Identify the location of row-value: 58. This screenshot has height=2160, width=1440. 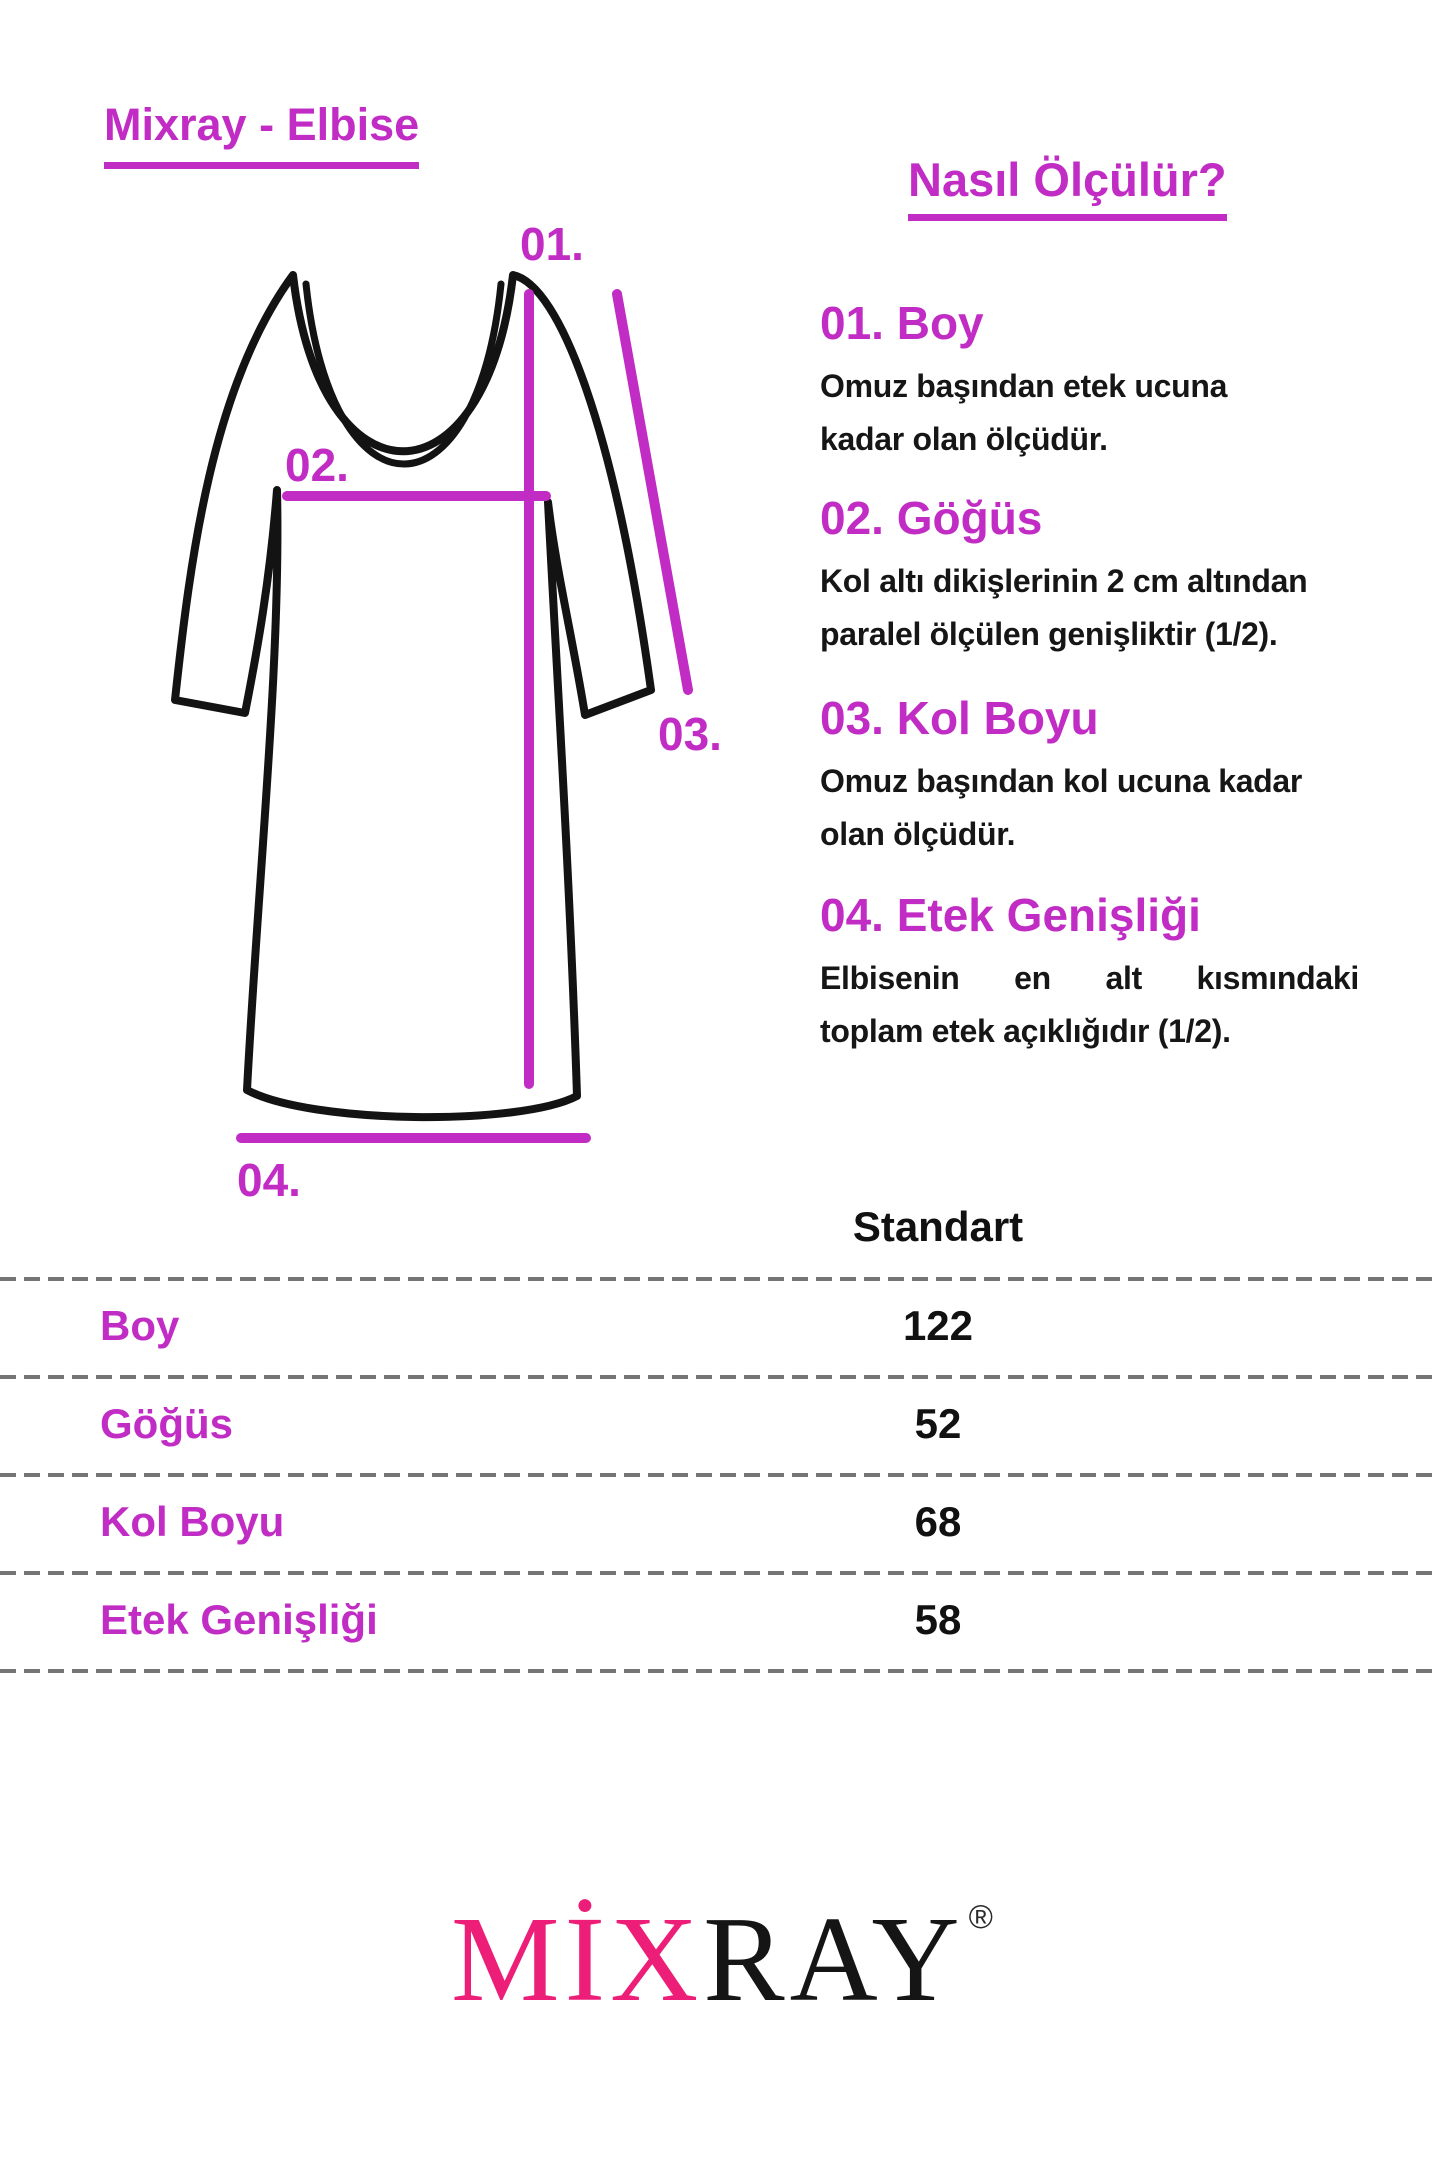
(938, 1619).